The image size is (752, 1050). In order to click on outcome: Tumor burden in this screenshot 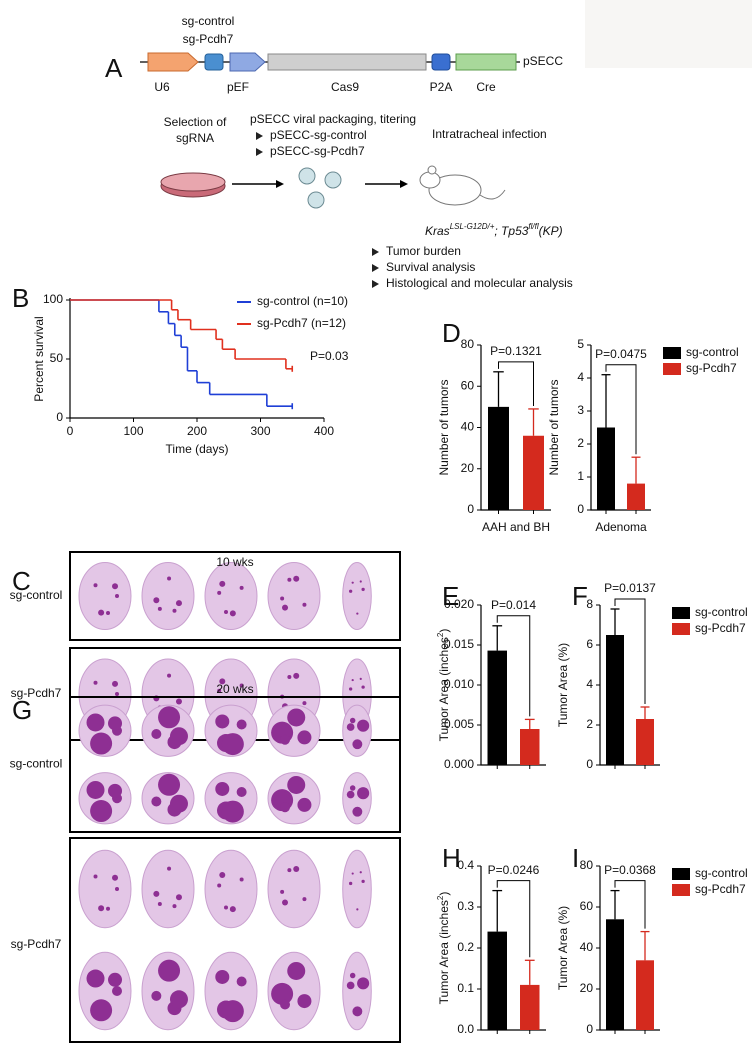, I will do `click(423, 251)`.